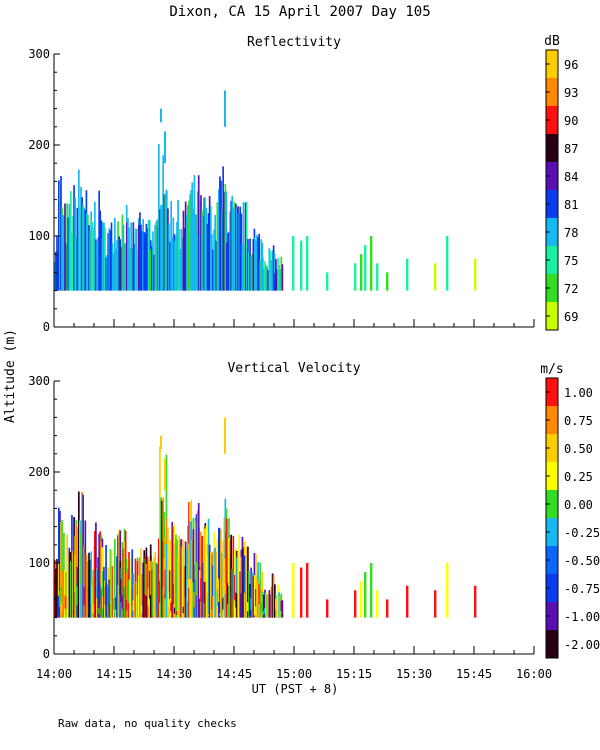 Image resolution: width=600 pixels, height=750 pixels. Describe the element at coordinates (571, 149) in the screenshot. I see `colorbar-label: 87` at that location.